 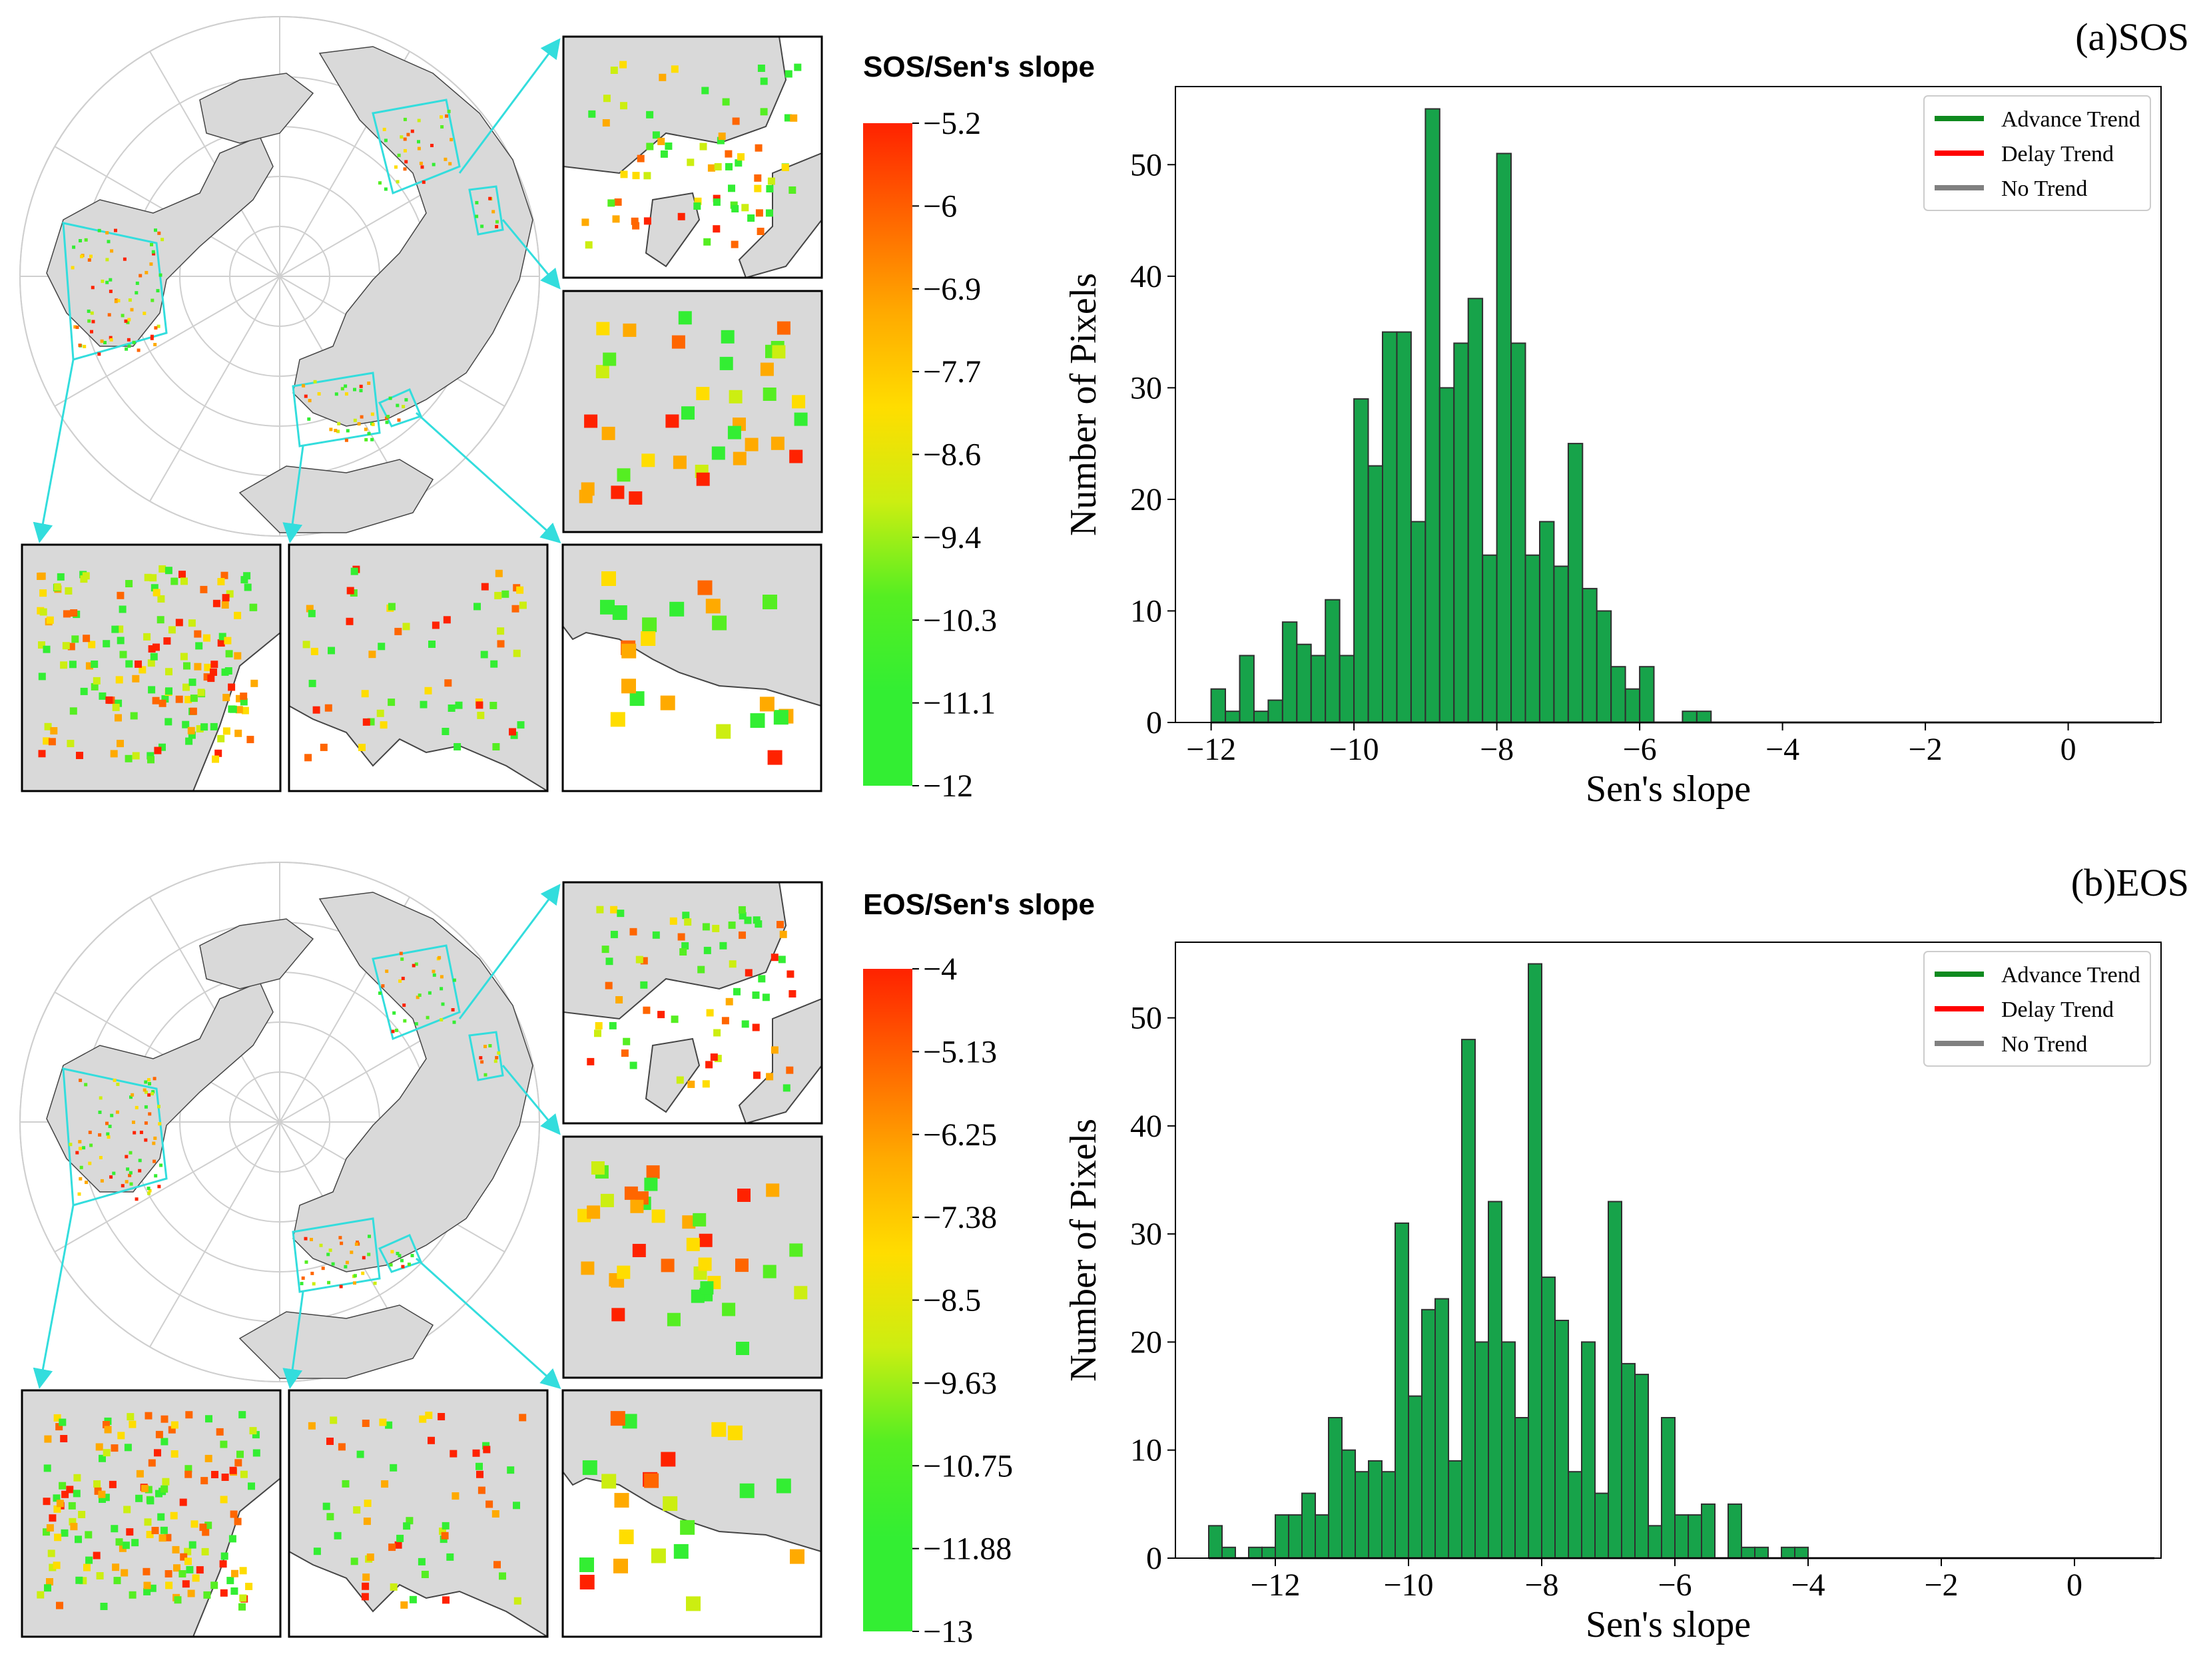 I want to click on sos-xtick-label: 0, so click(x=2068, y=750).